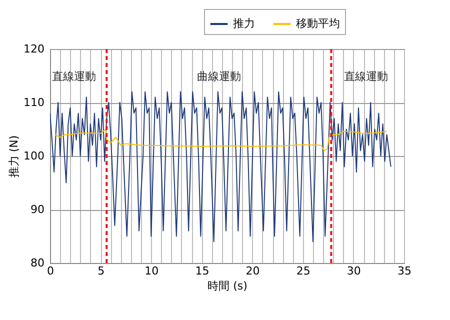  Describe the element at coordinates (221, 140) in the screenshot. I see `line-series` at that location.